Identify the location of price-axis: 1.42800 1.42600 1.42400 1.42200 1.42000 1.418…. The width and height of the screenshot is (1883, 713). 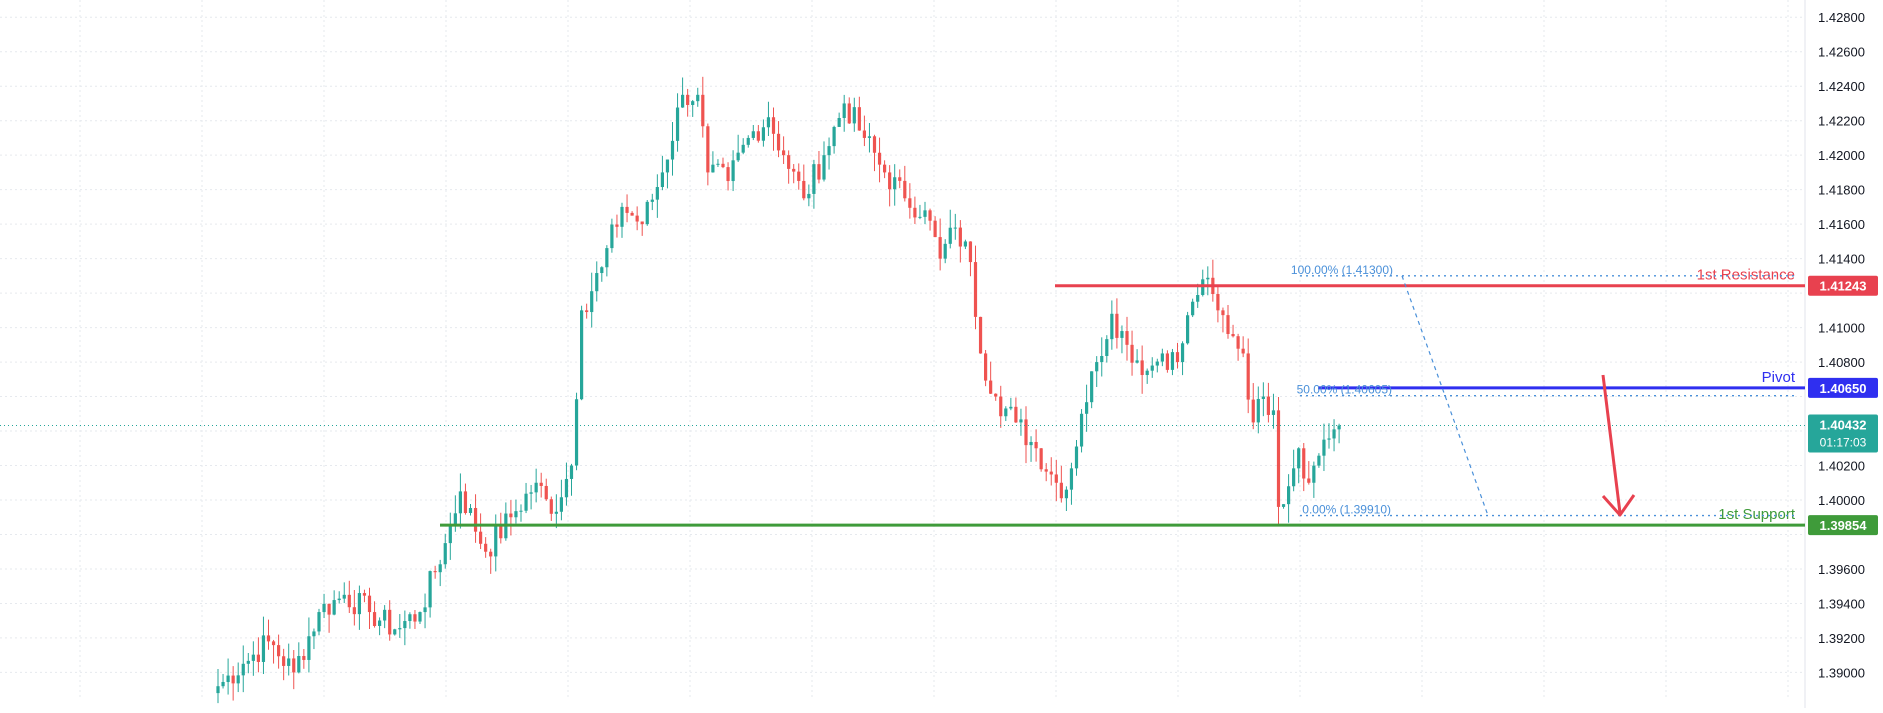
(1843, 345).